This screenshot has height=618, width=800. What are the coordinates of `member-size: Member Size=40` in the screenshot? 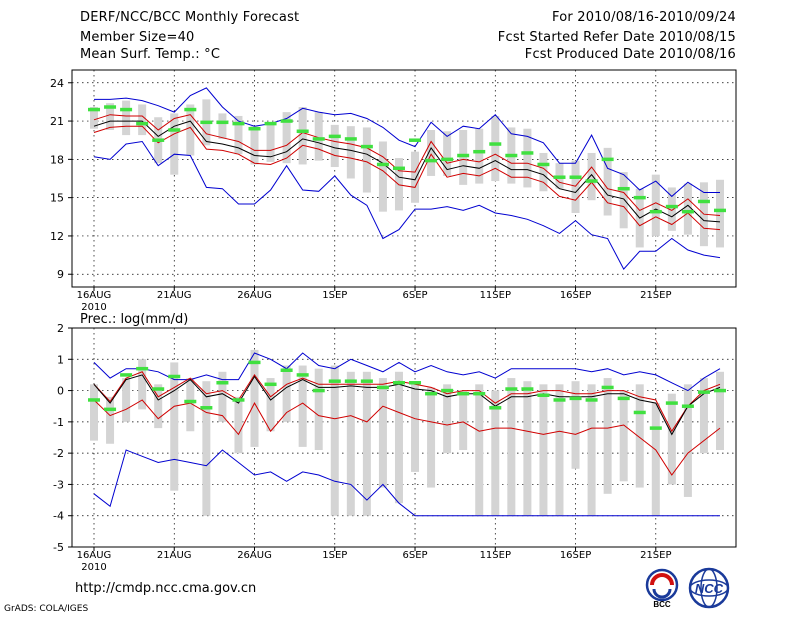 It's located at (137, 37).